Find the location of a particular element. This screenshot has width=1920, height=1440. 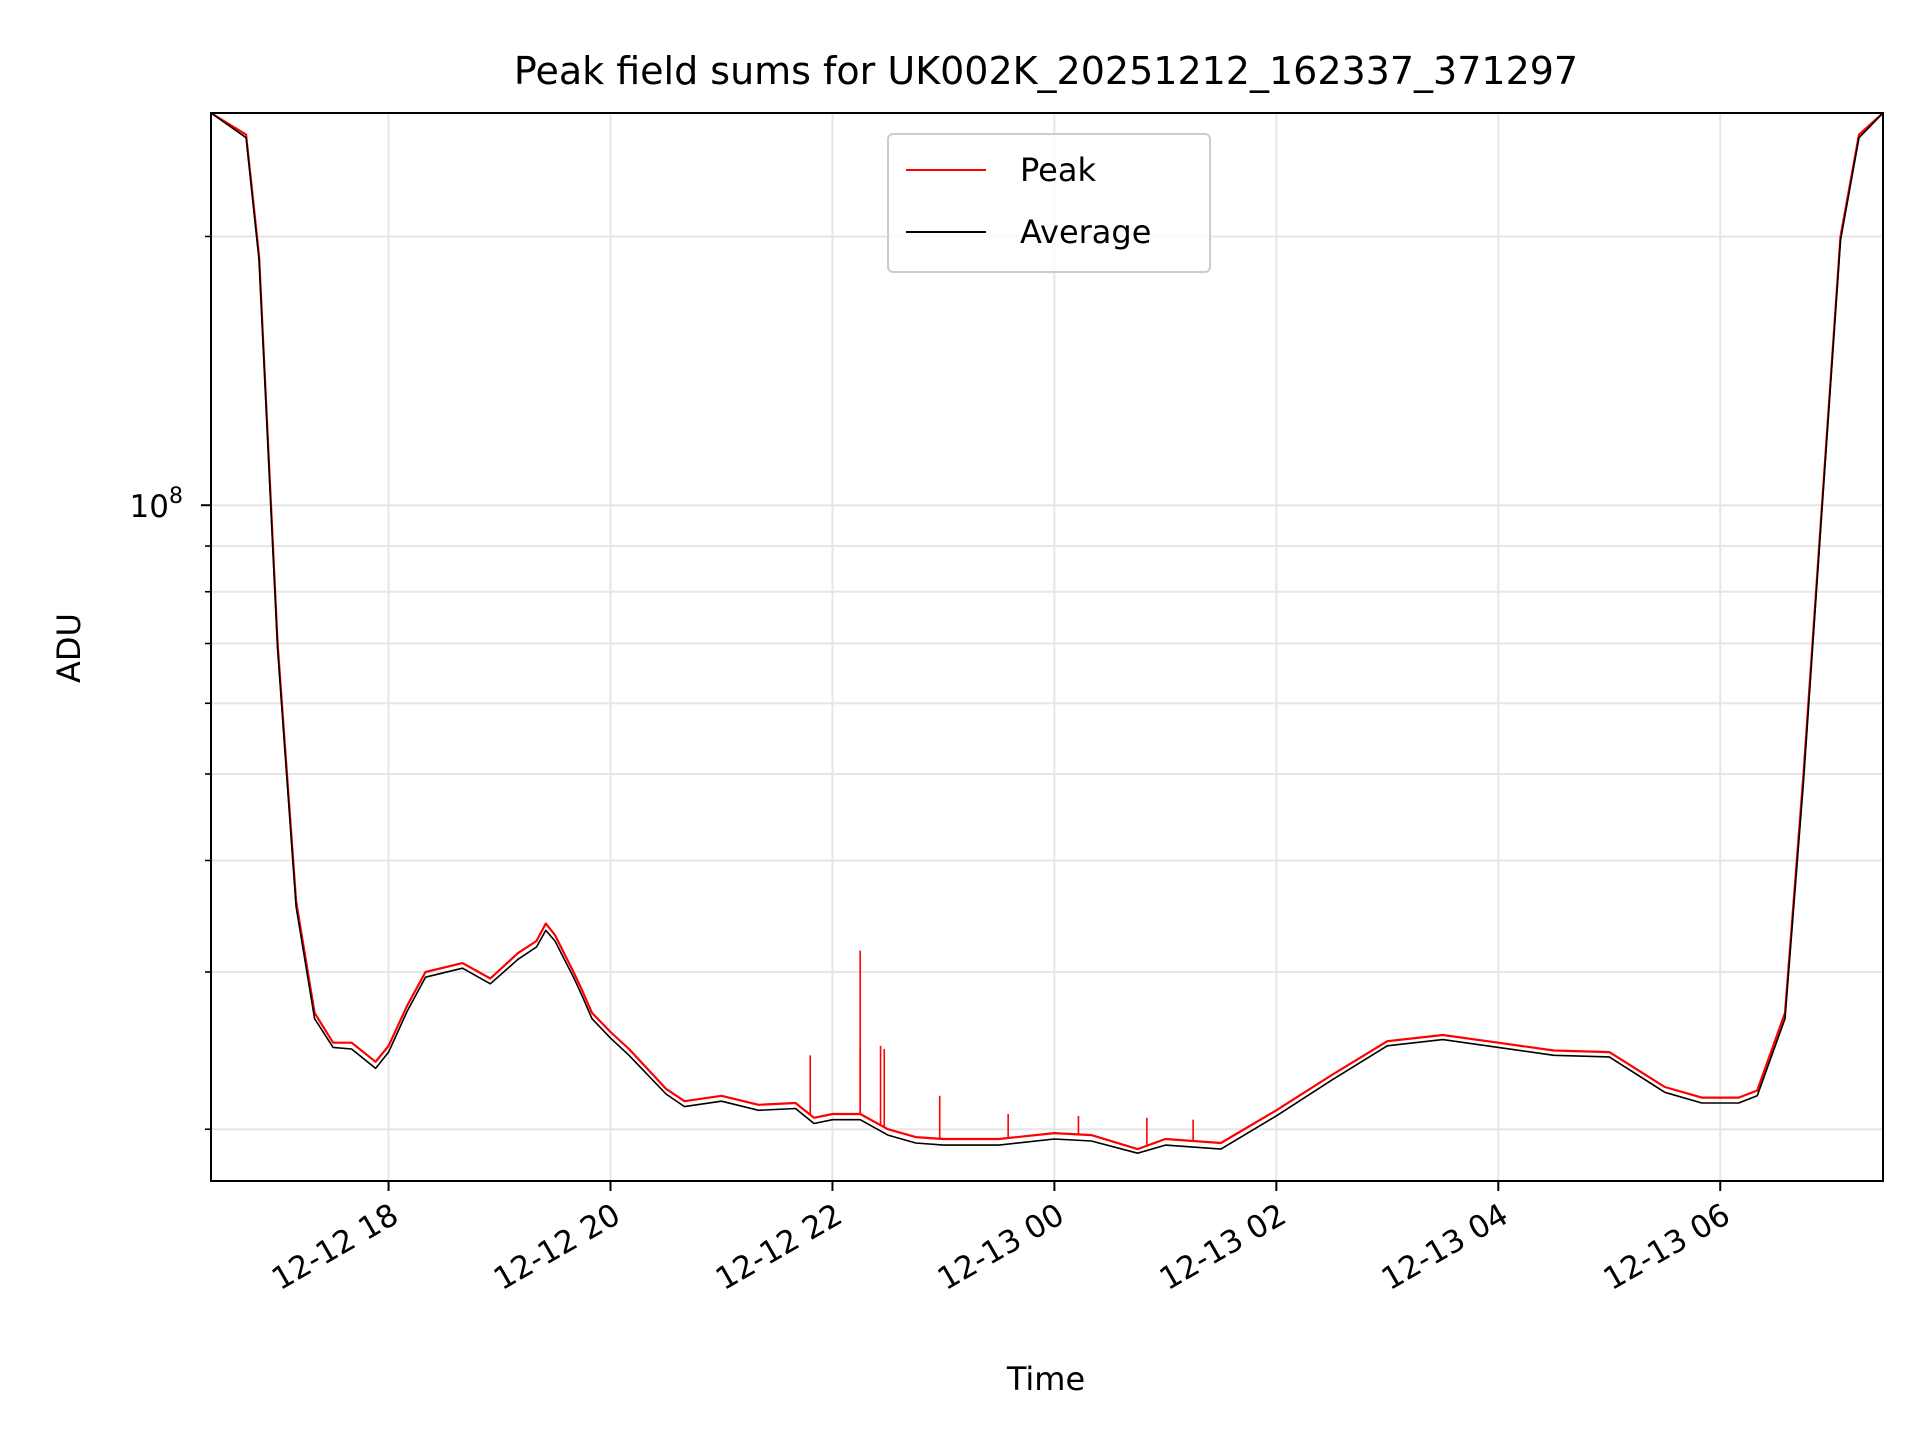

legend: Peak Average is located at coordinates (1049, 203).